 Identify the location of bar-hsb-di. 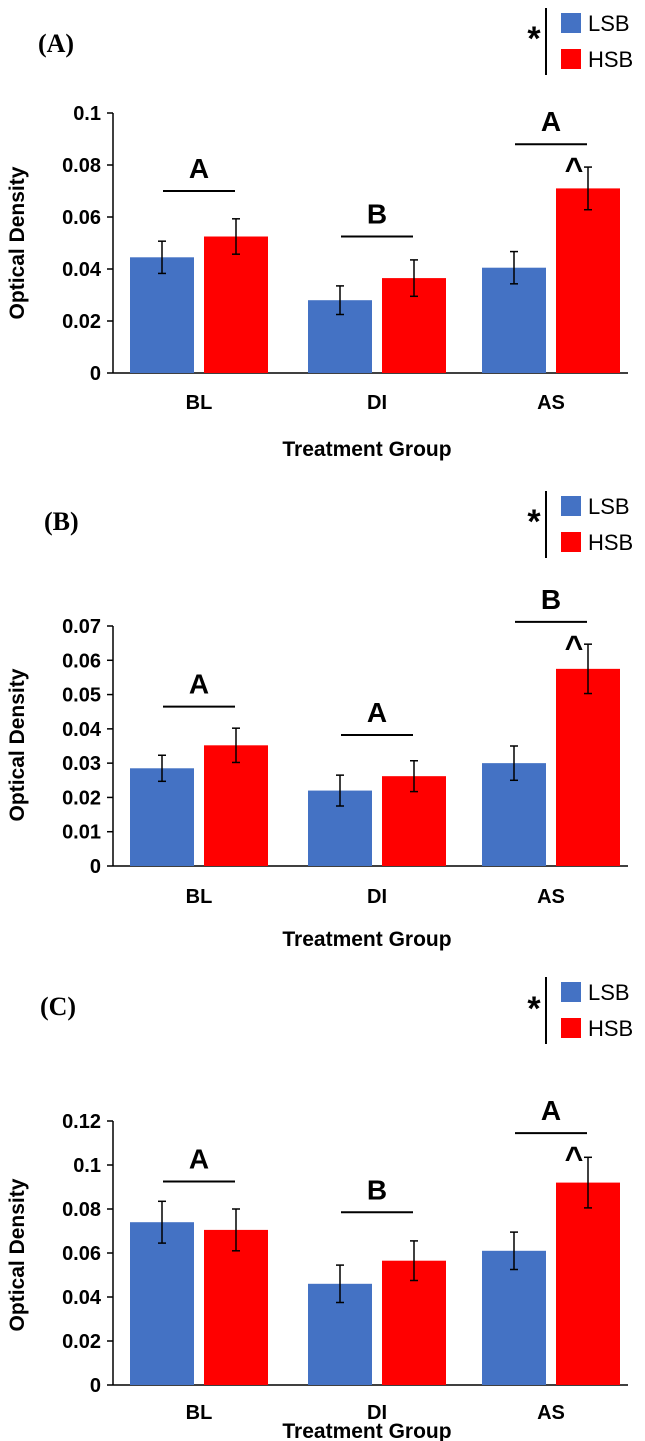
(414, 1322).